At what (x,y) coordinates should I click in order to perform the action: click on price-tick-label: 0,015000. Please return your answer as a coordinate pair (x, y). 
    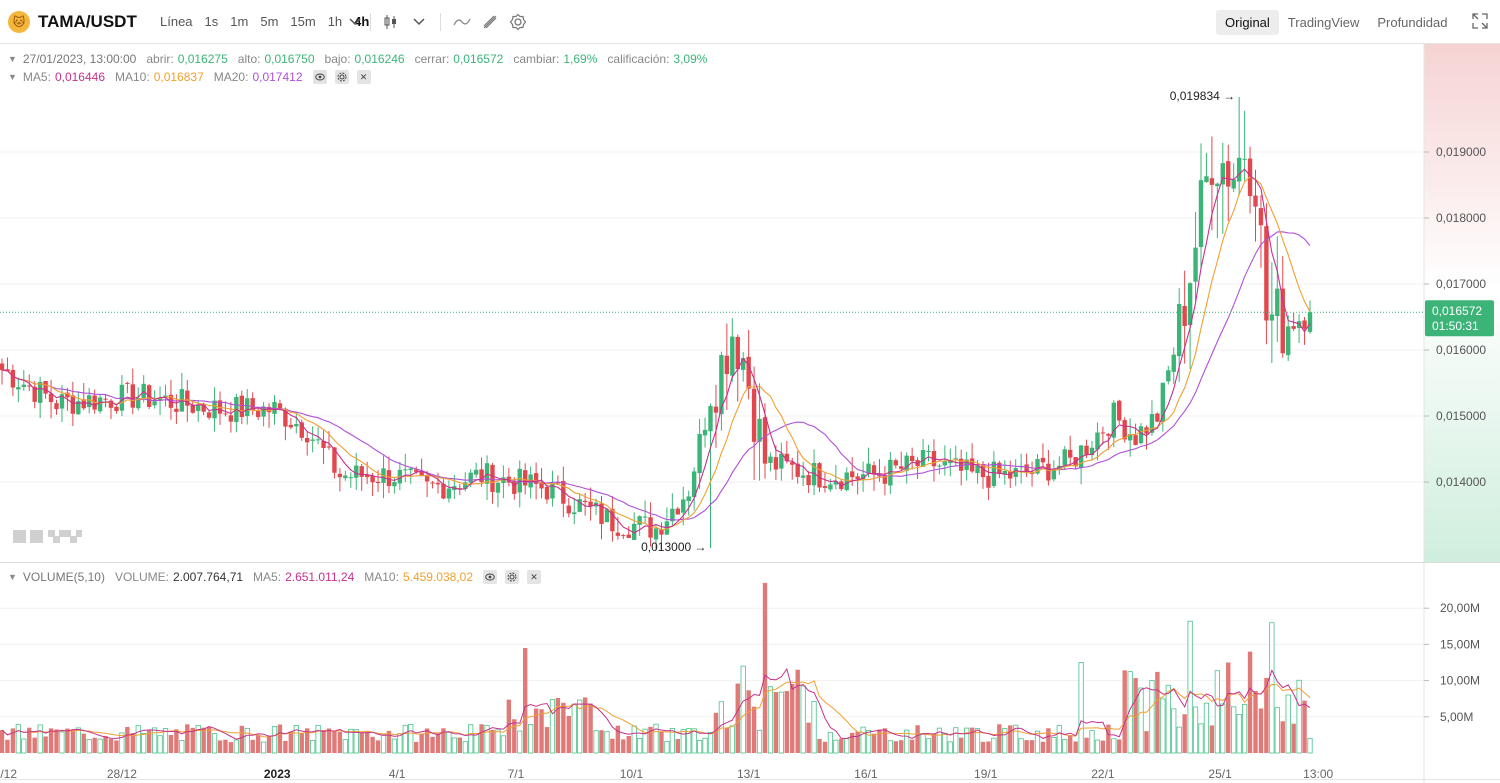
    Looking at the image, I should click on (1461, 416).